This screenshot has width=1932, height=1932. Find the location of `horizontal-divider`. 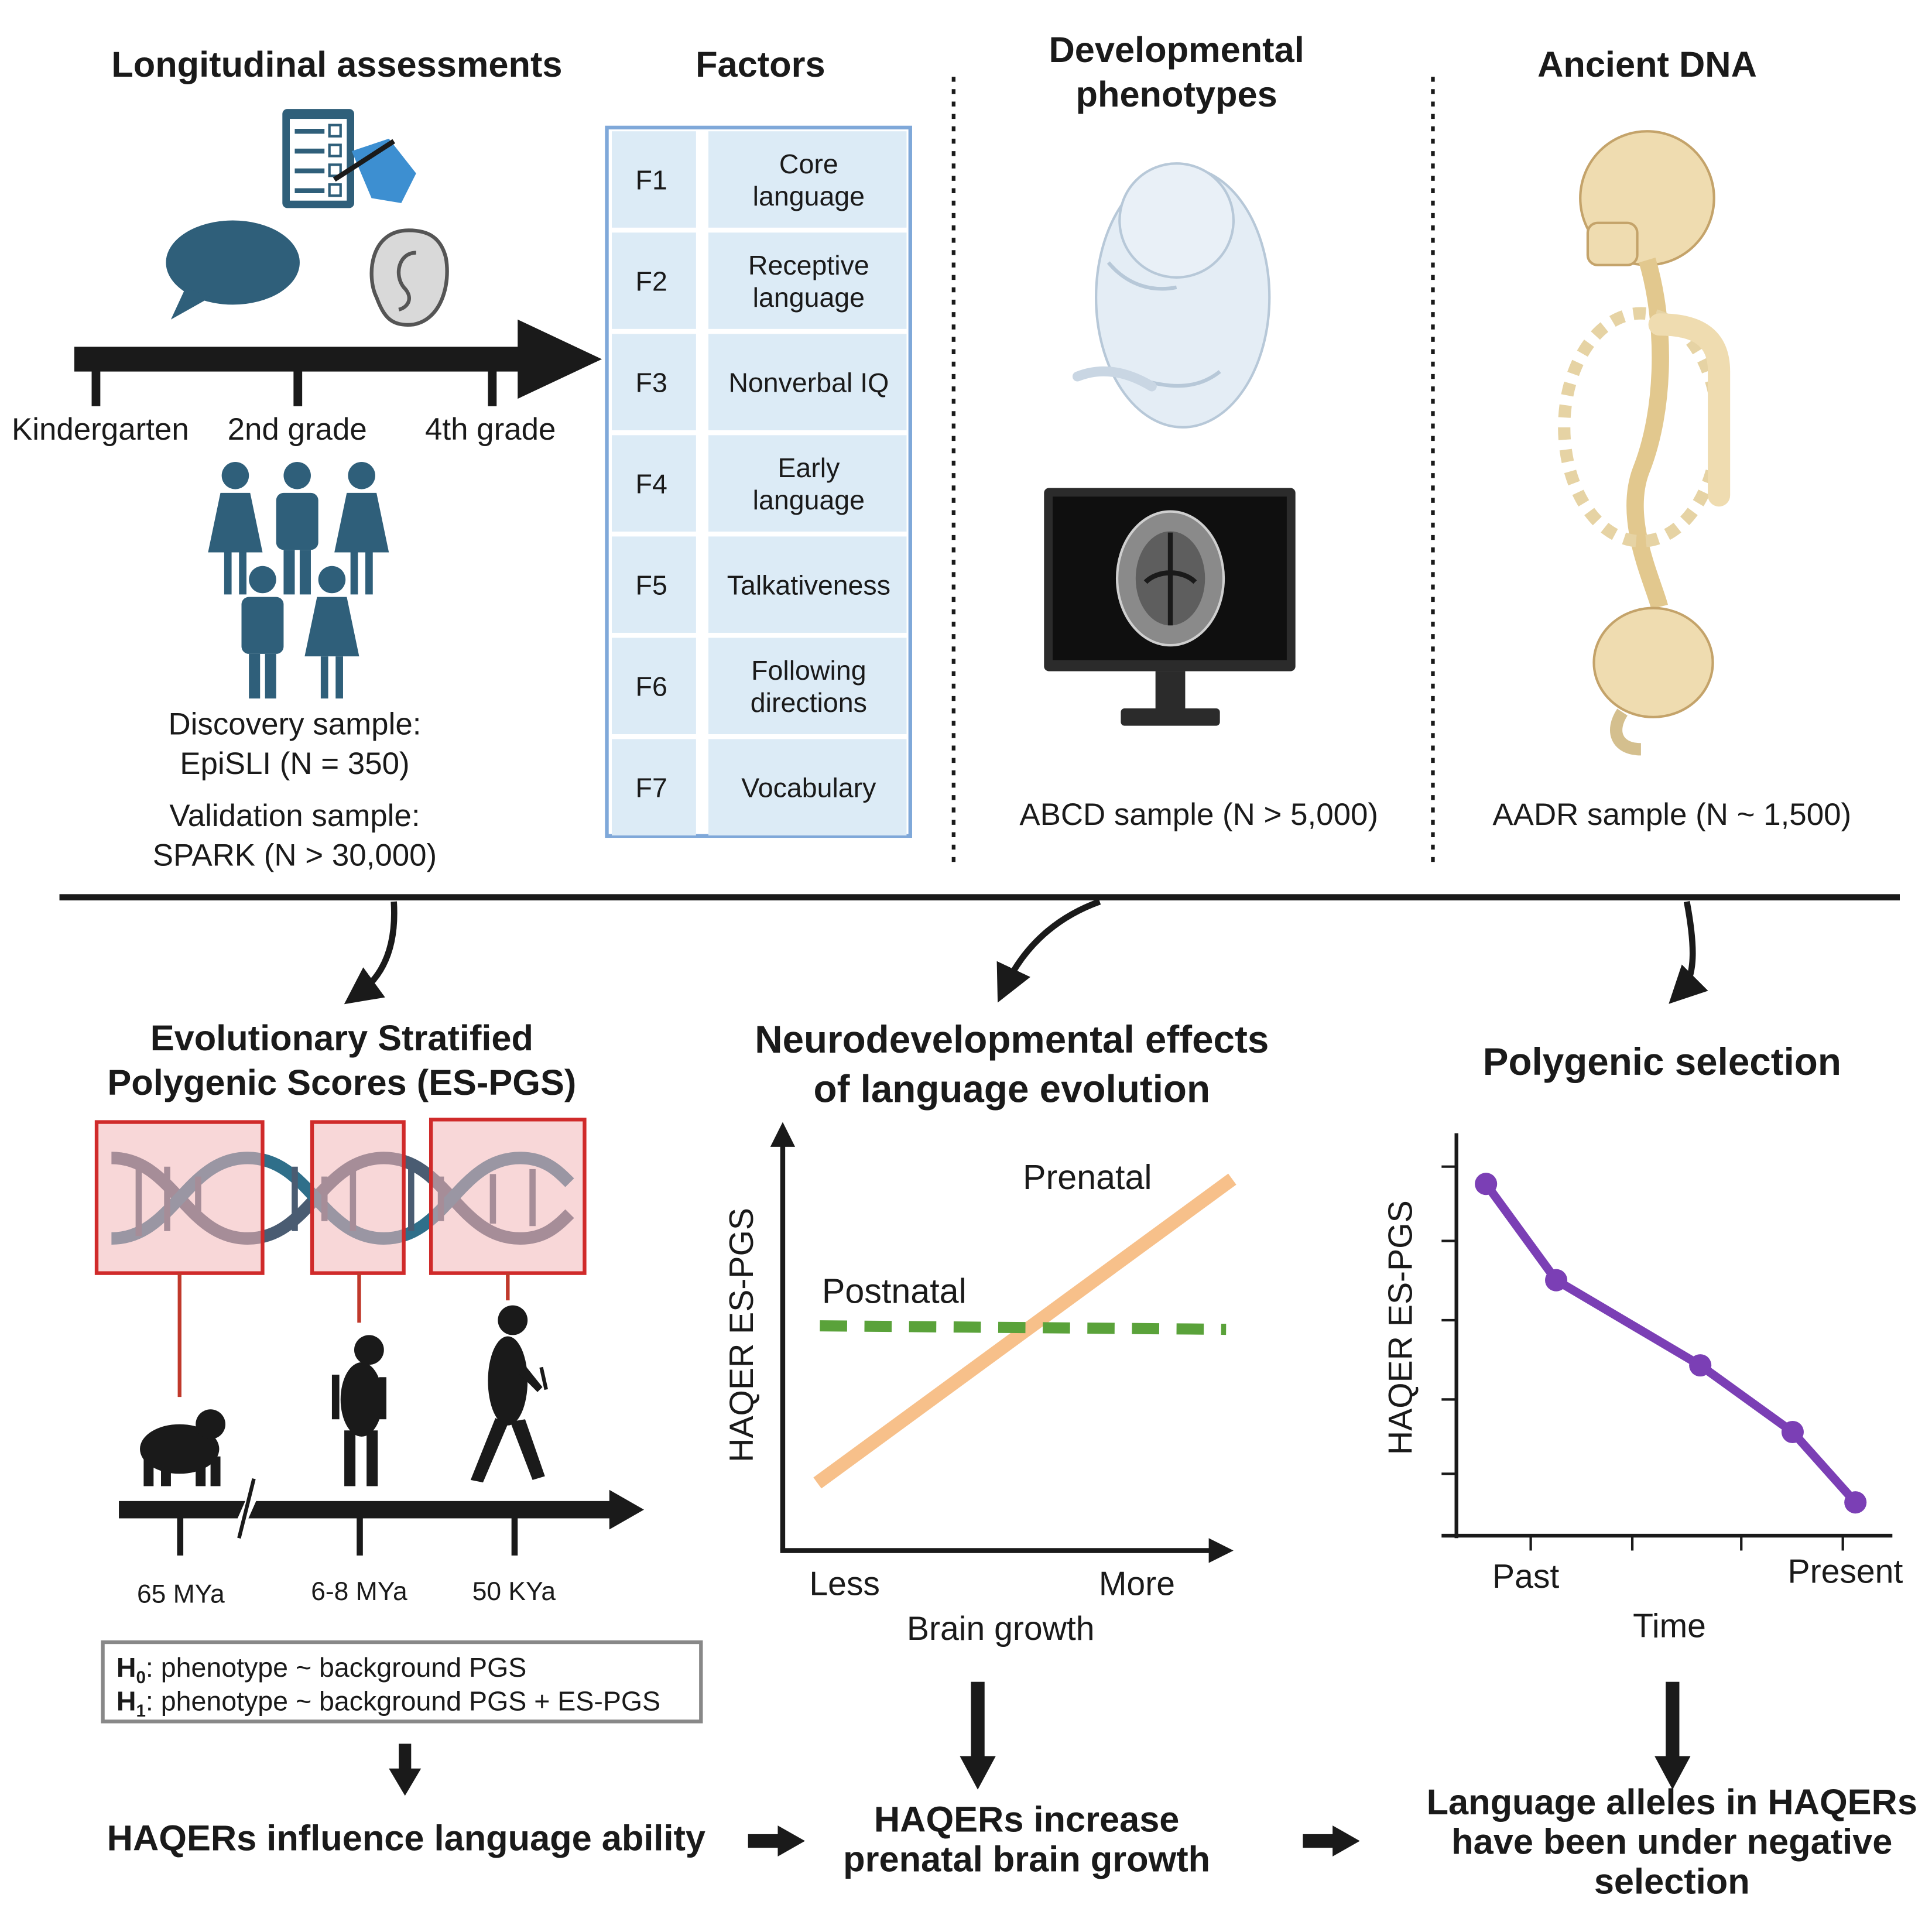

horizontal-divider is located at coordinates (979, 897).